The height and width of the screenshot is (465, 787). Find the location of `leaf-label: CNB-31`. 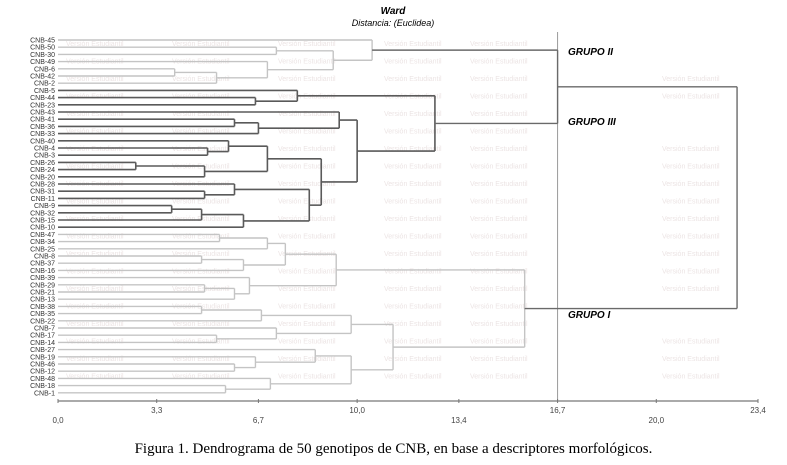

leaf-label: CNB-31 is located at coordinates (42, 192).